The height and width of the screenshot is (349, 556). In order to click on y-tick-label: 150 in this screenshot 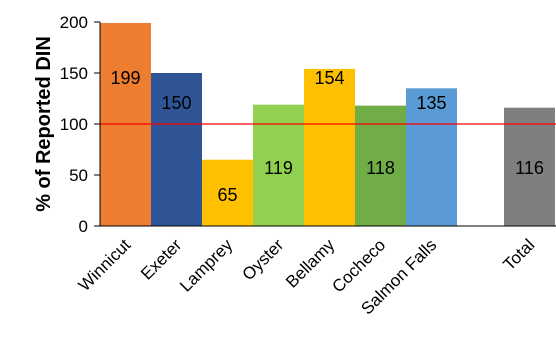, I will do `click(74, 73)`.